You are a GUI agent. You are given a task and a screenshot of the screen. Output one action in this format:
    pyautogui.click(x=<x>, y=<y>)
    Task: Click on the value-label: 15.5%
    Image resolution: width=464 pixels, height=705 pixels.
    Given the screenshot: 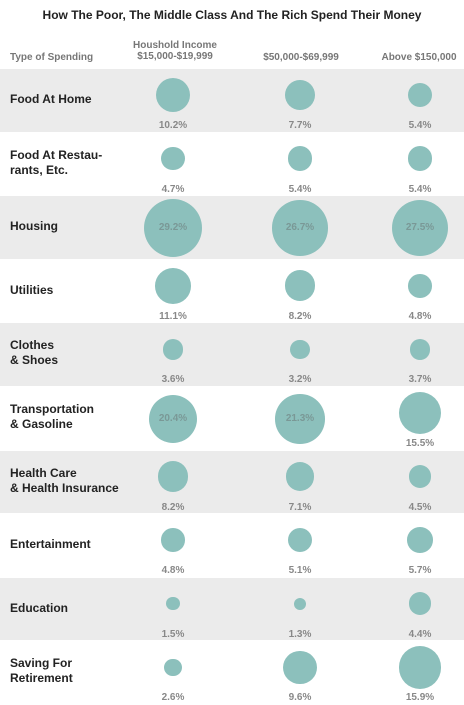 What is the action you would take?
    pyautogui.click(x=420, y=443)
    